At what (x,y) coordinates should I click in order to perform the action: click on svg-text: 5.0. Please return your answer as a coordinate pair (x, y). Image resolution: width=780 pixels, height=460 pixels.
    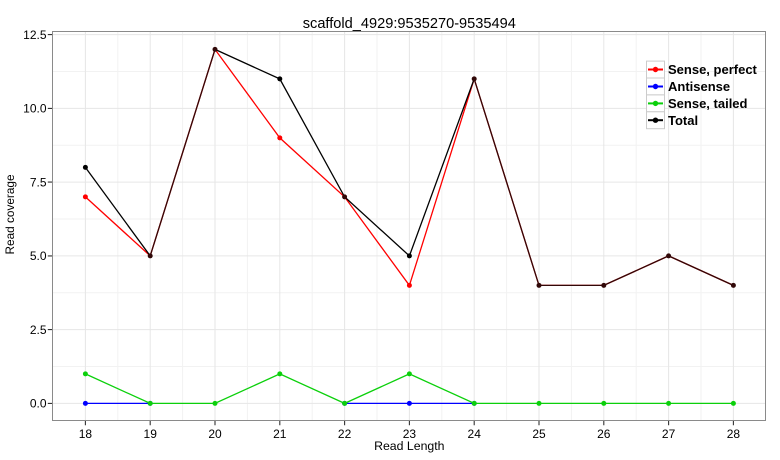
    Looking at the image, I should click on (38, 256).